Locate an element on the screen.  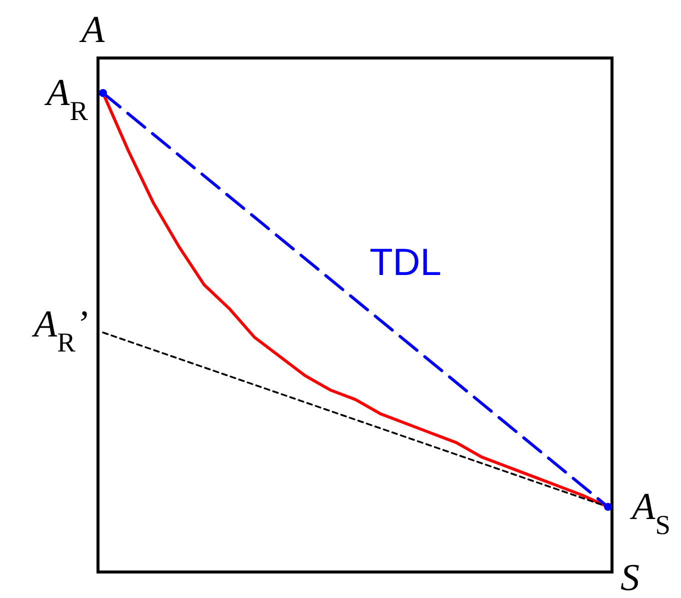
text: A$_{R}$ is located at coordinates (66, 99).